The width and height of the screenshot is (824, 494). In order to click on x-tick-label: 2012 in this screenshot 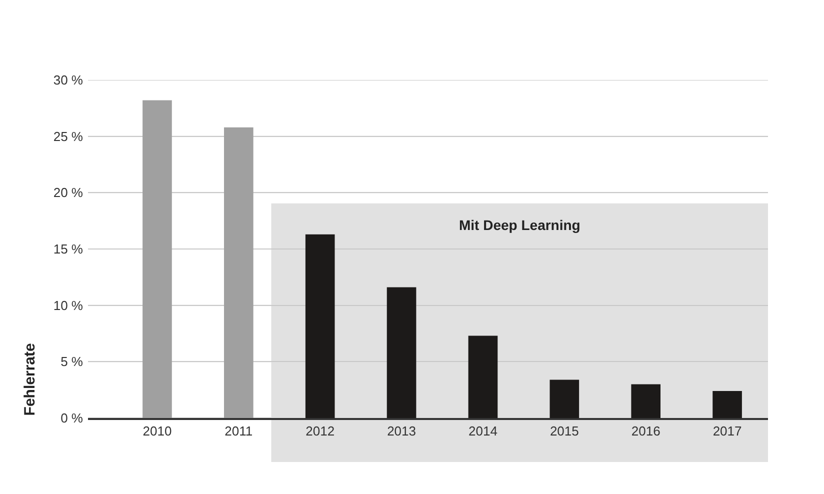, I will do `click(320, 430)`.